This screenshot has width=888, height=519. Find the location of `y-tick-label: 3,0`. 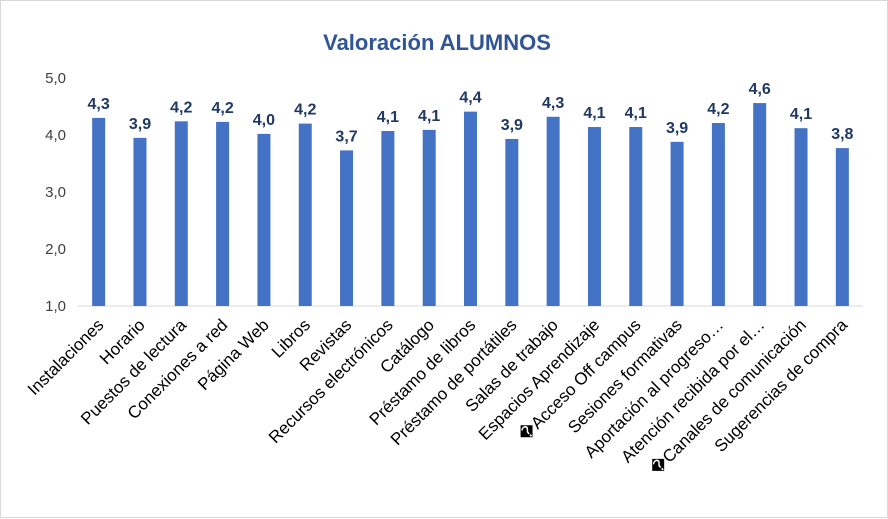

y-tick-label: 3,0 is located at coordinates (55, 192).